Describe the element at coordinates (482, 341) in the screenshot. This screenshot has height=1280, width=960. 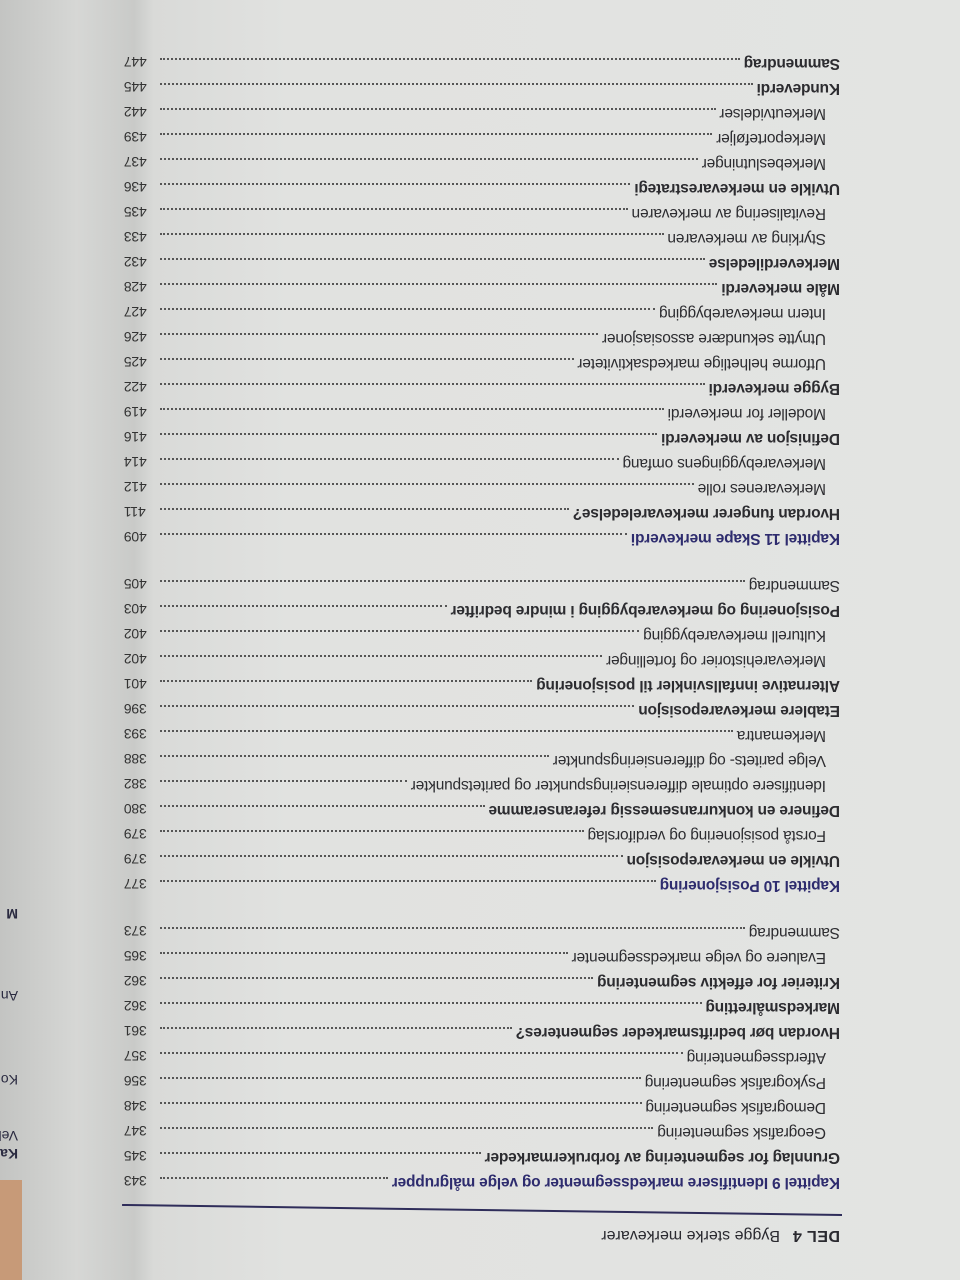
I see `toc-entry: Utnytte sekundære assosiasjoner 426` at that location.